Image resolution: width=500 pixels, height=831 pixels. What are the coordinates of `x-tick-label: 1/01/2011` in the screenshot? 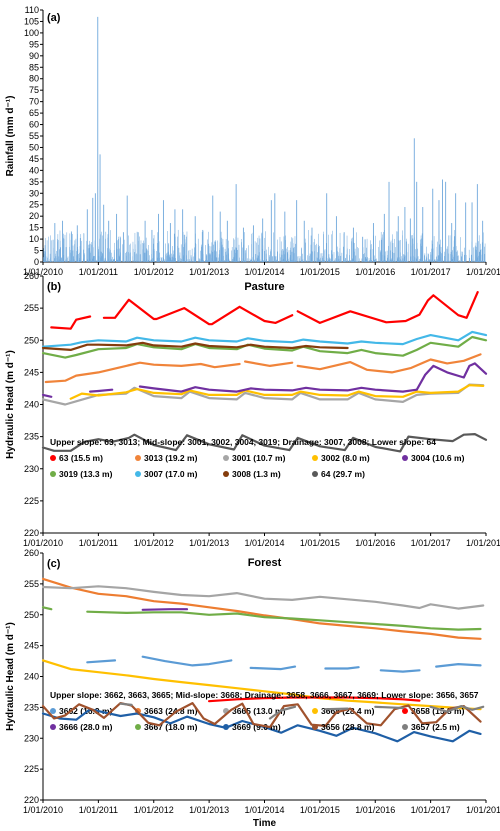 It's located at (98, 272).